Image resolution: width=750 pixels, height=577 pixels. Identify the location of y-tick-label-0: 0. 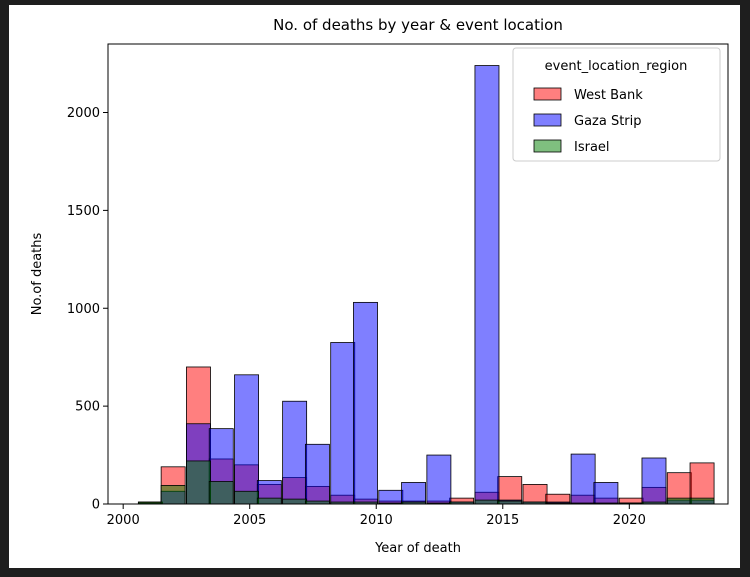
(96, 505).